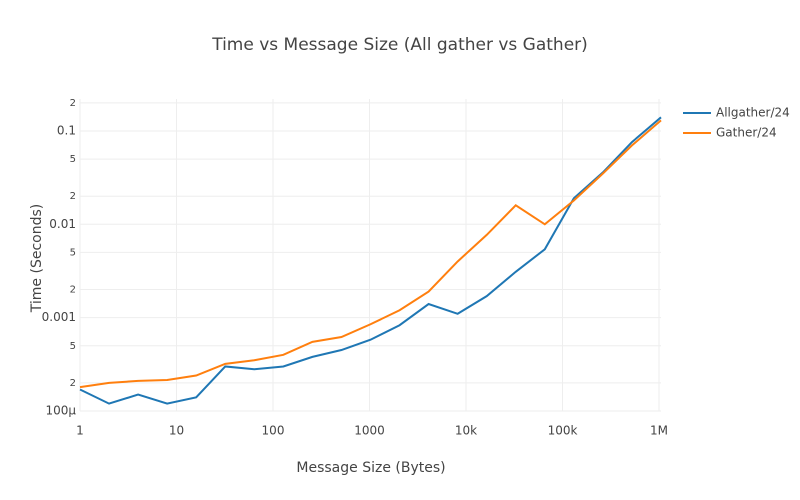 The height and width of the screenshot is (500, 800). I want to click on x-tick-label: 100k, so click(563, 431).